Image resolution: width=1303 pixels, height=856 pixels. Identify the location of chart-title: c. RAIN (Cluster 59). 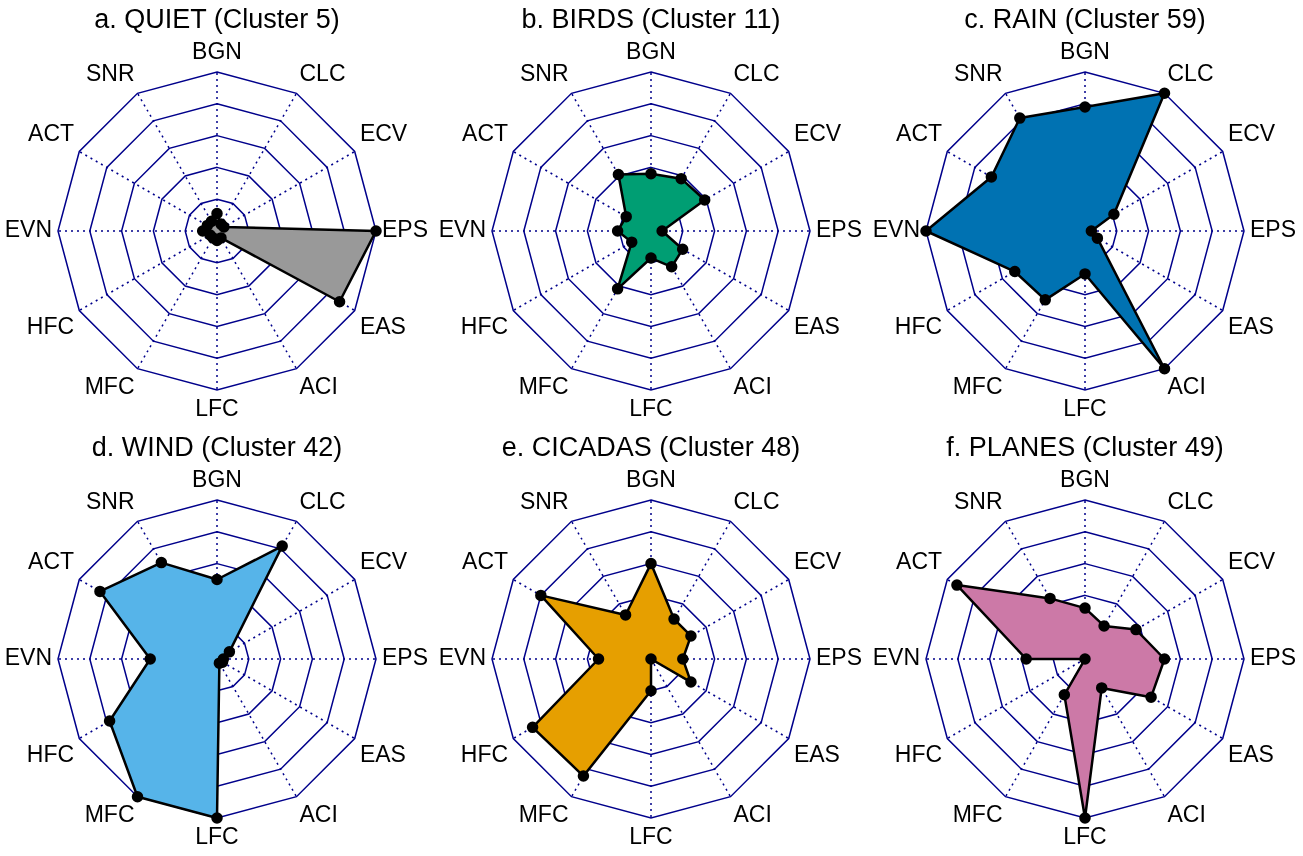
(1085, 18).